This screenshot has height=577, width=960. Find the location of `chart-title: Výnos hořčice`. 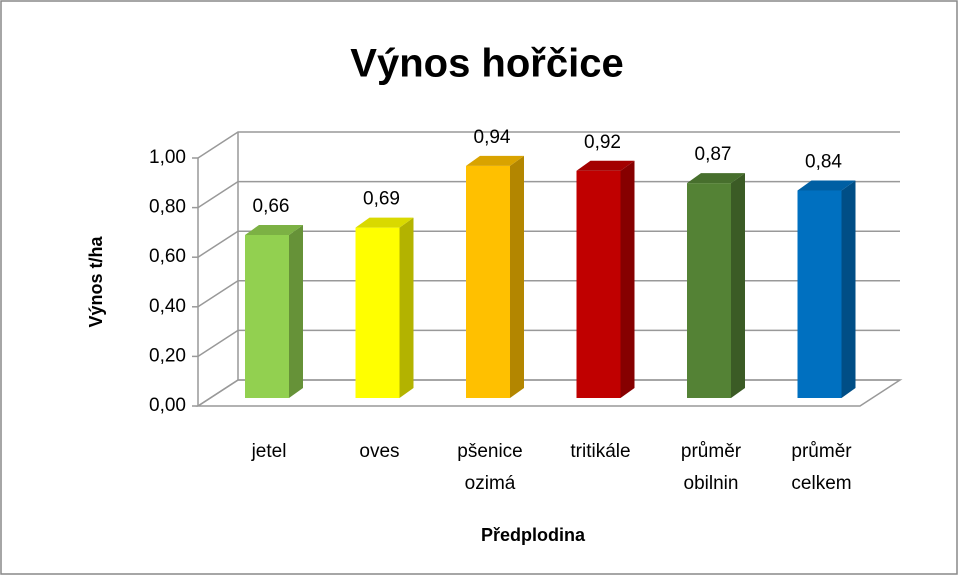

chart-title: Výnos hořčice is located at coordinates (486, 64).